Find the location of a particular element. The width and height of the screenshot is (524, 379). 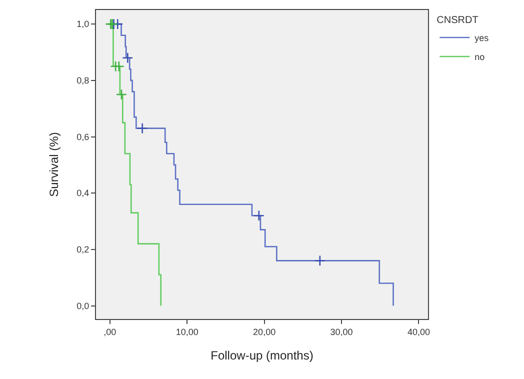

legend-label: yes is located at coordinates (482, 38).